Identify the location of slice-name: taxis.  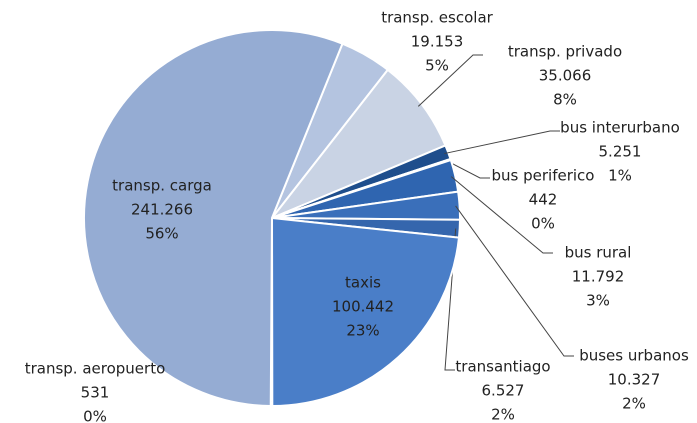
(363, 283).